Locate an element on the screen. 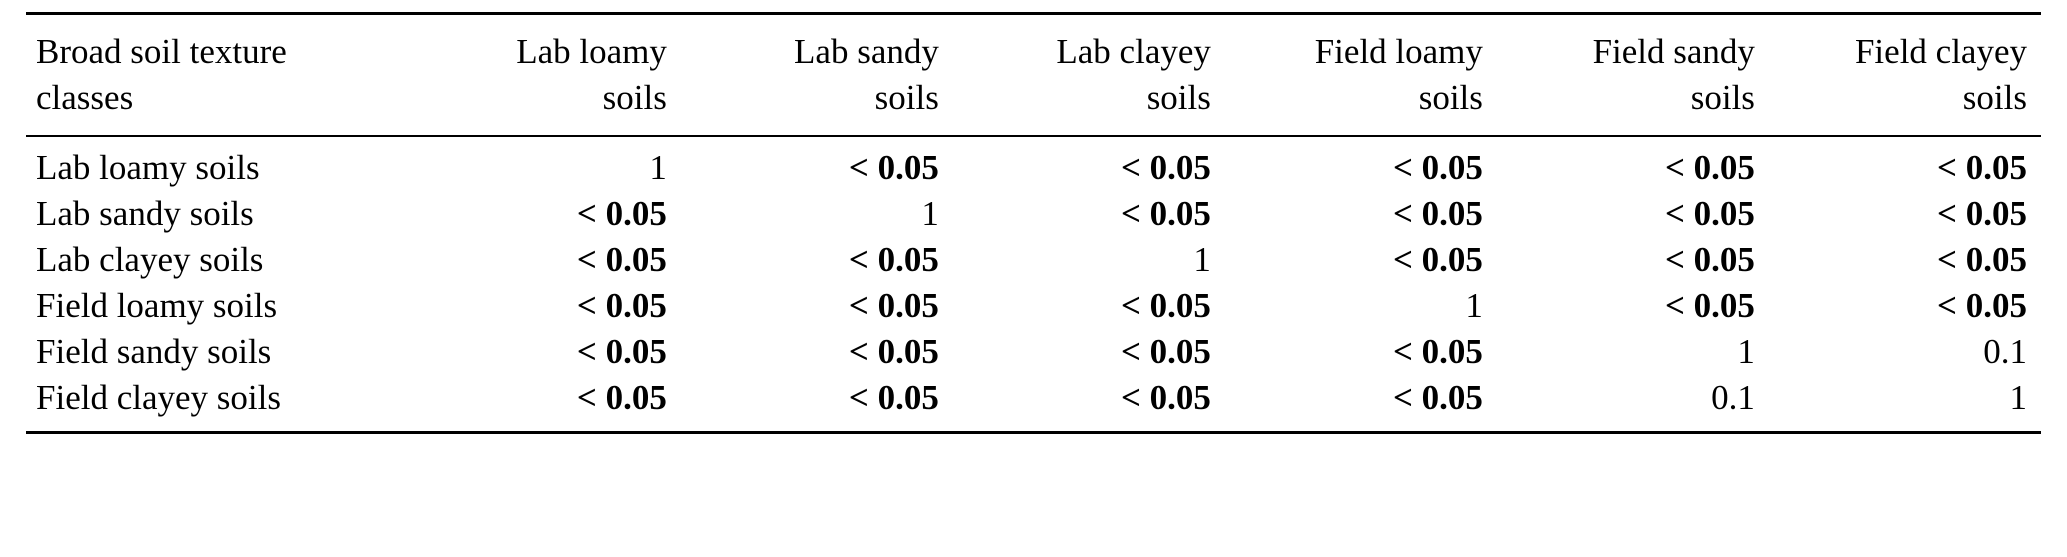 The image size is (2067, 557). column-header-lab-sandy: Lab sandy soils is located at coordinates (816, 75).